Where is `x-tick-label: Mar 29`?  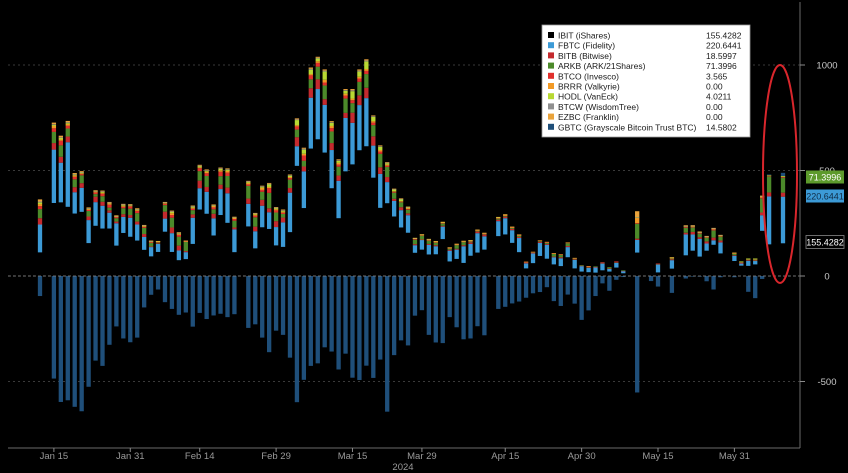
x-tick-label: Mar 29 is located at coordinates (422, 456).